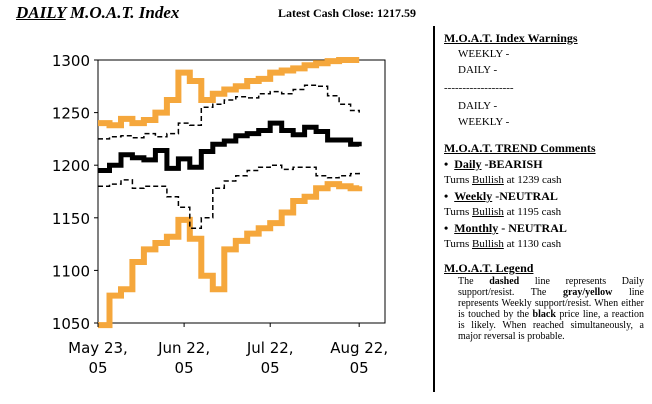 The width and height of the screenshot is (652, 404). What do you see at coordinates (484, 122) in the screenshot?
I see `weekly-warning-2: WEEKLY -` at bounding box center [484, 122].